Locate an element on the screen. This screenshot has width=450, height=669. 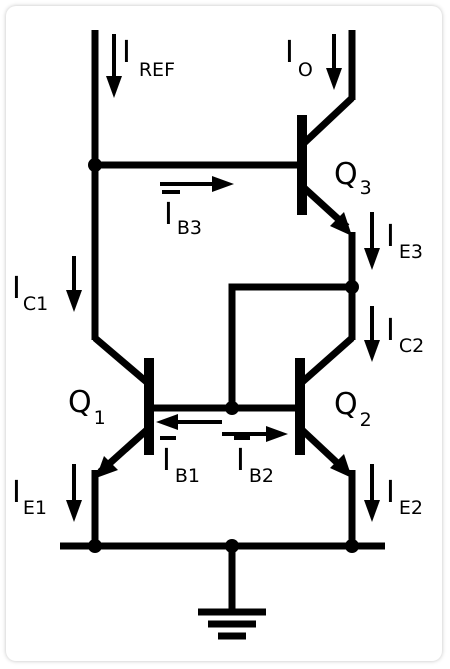
q1-emitter-arrow-icon is located at coordinates (107, 467).